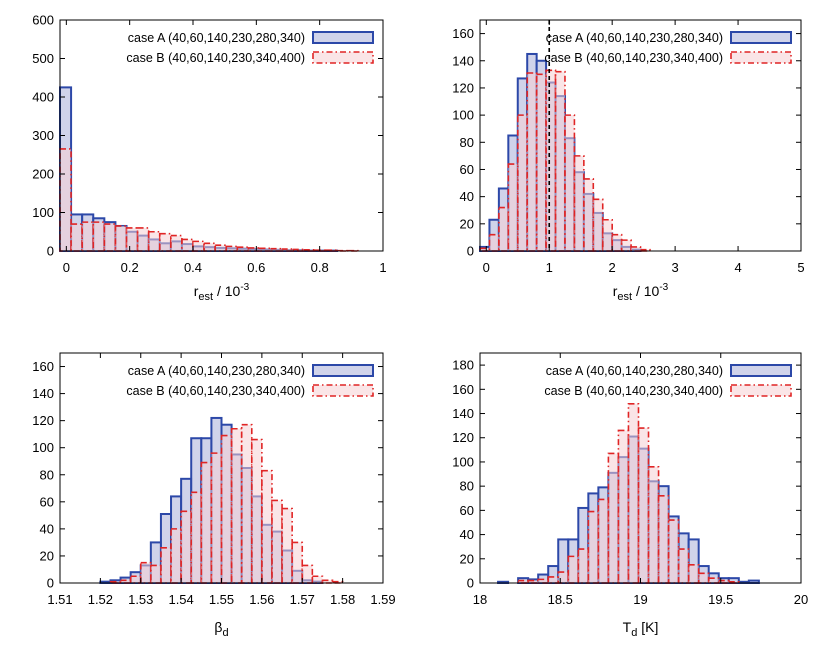 Image resolution: width=830 pixels, height=665 pixels. What do you see at coordinates (549, 267) in the screenshot?
I see `x-tick-label: 1` at bounding box center [549, 267].